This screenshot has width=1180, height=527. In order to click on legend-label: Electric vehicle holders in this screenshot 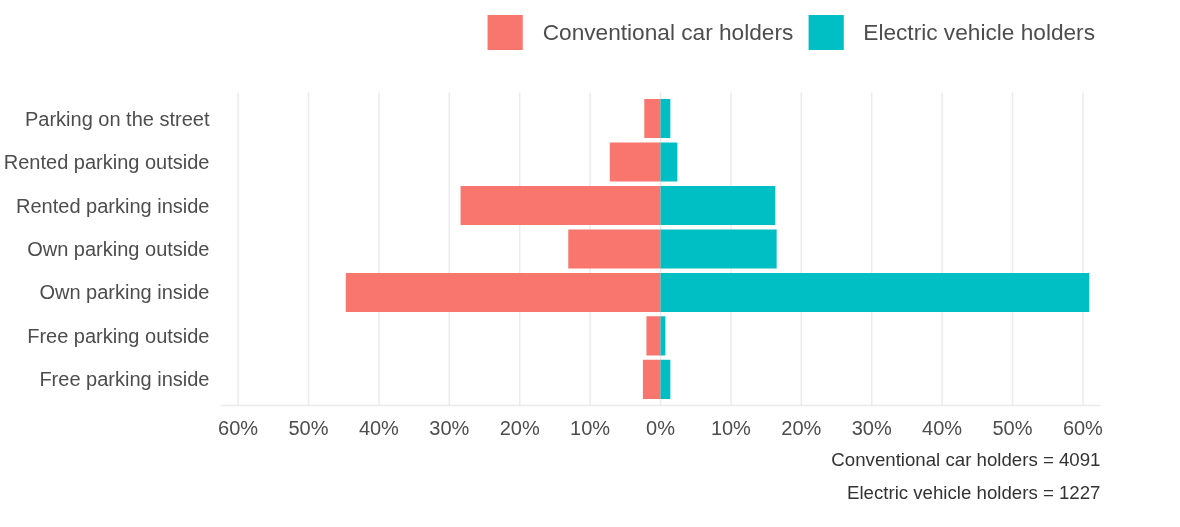, I will do `click(979, 32)`.